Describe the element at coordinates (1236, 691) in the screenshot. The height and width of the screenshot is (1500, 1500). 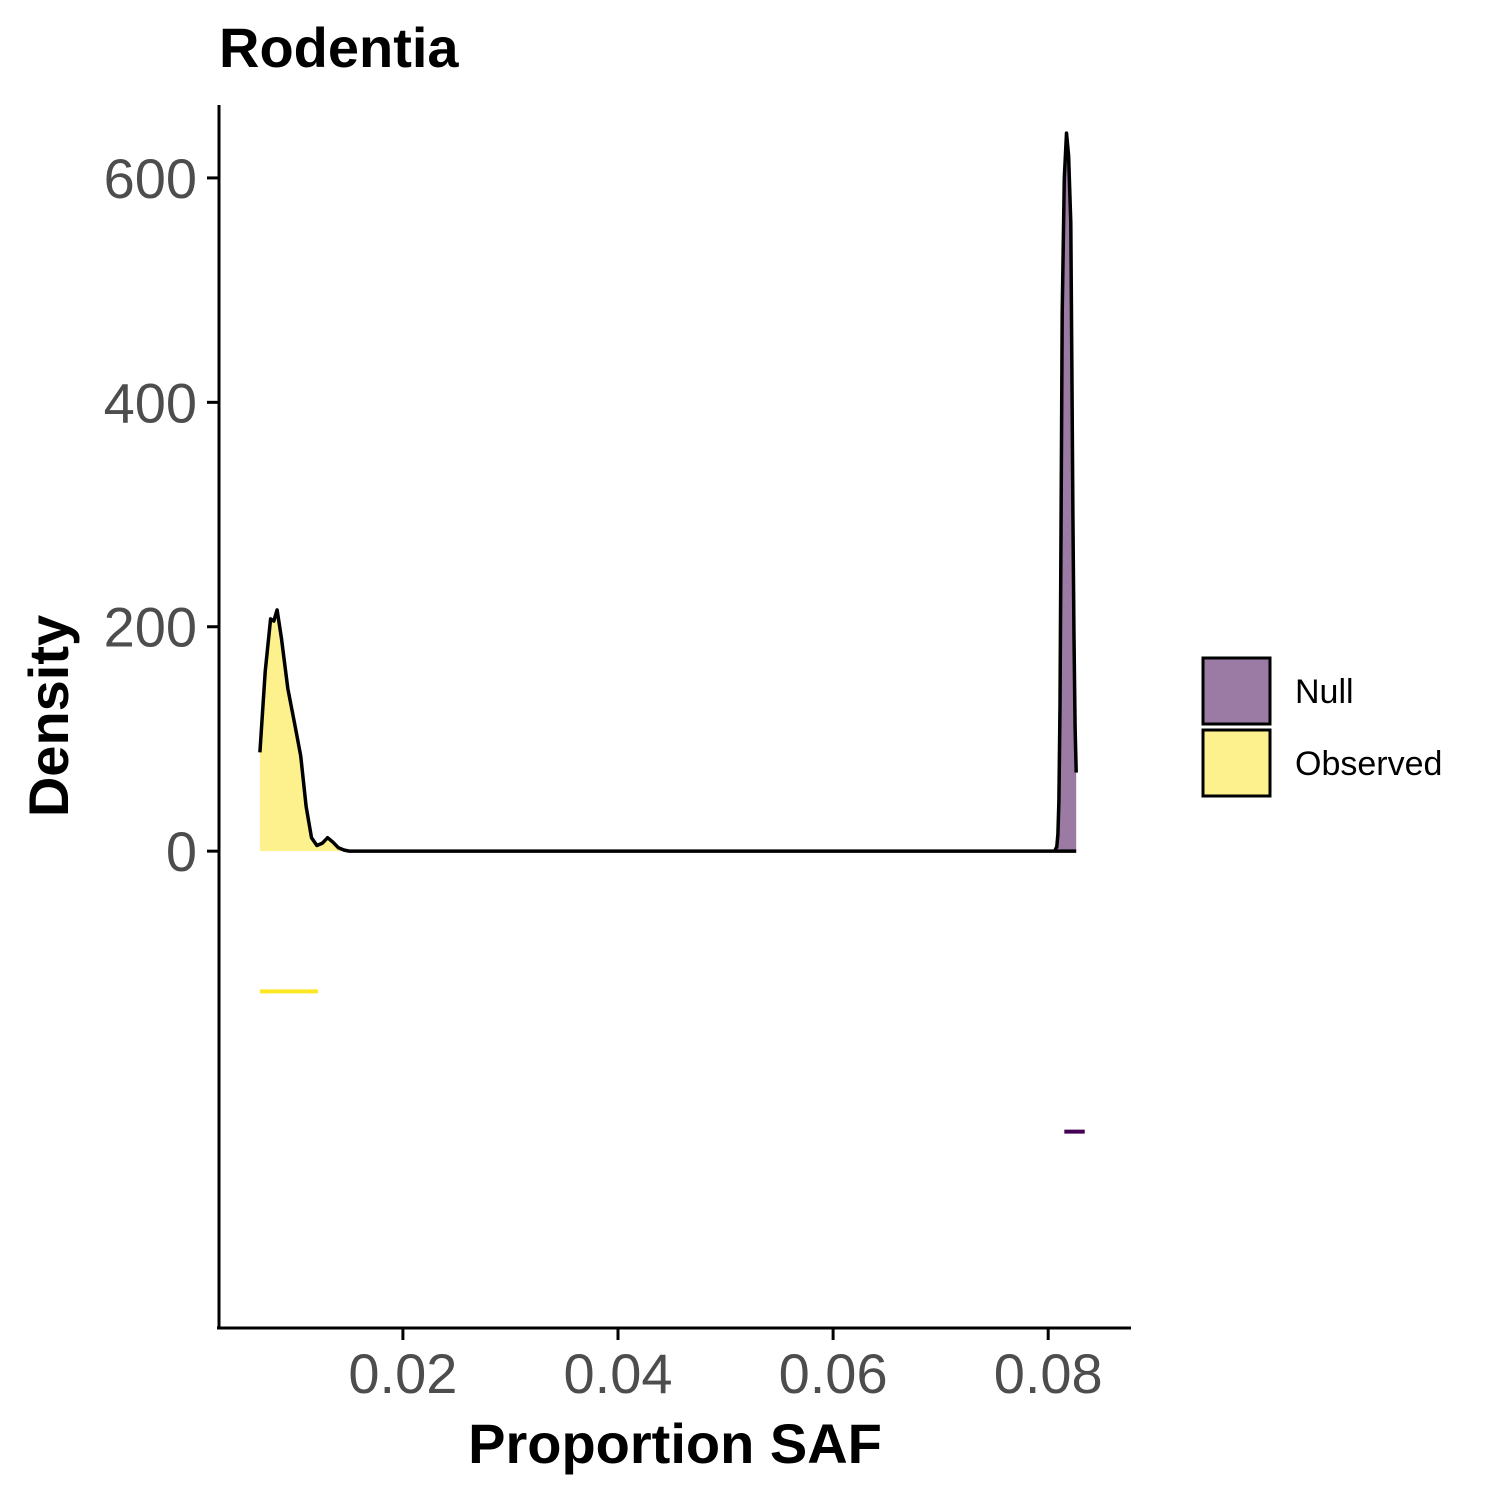
I see `legend-key-null` at that location.